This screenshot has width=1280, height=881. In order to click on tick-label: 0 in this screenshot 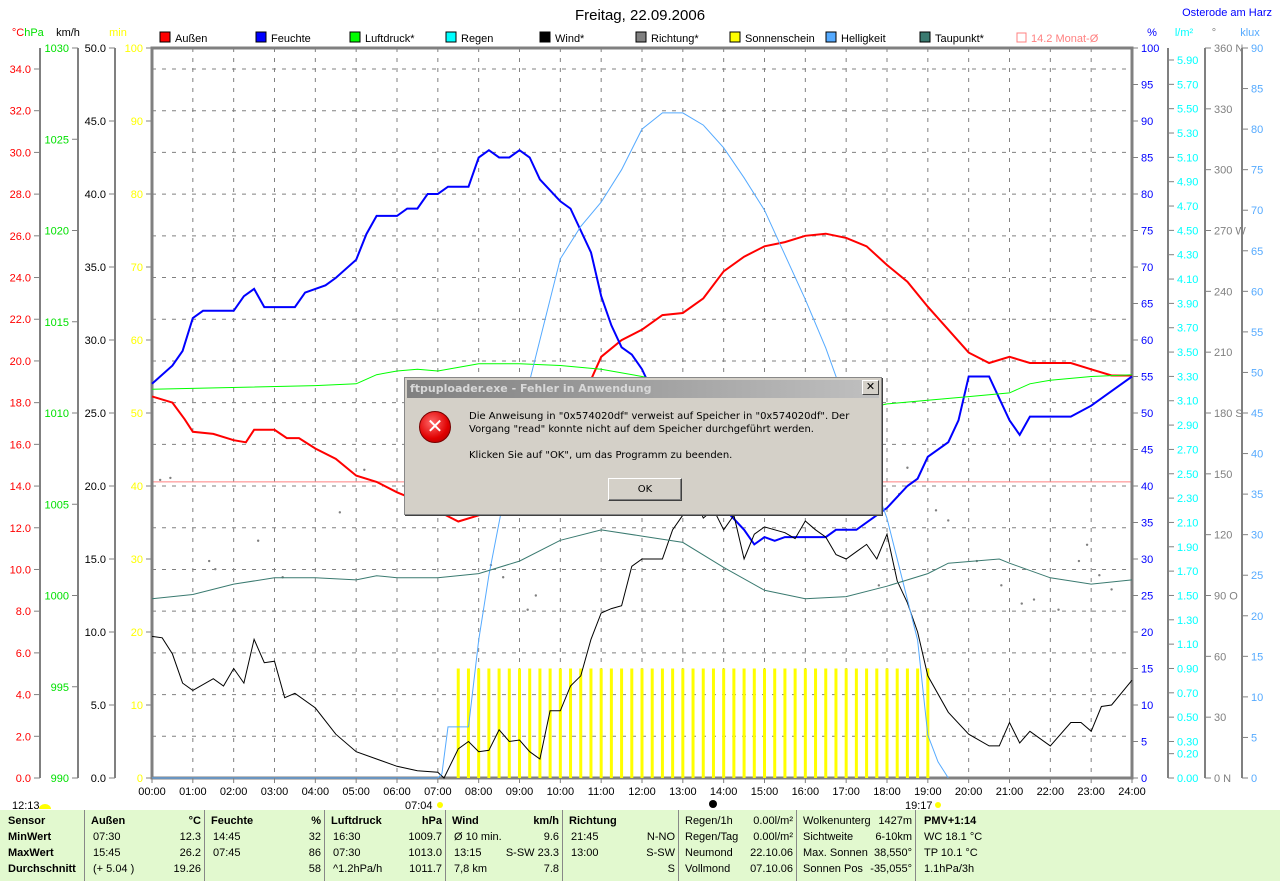, I will do `click(1144, 779)`.